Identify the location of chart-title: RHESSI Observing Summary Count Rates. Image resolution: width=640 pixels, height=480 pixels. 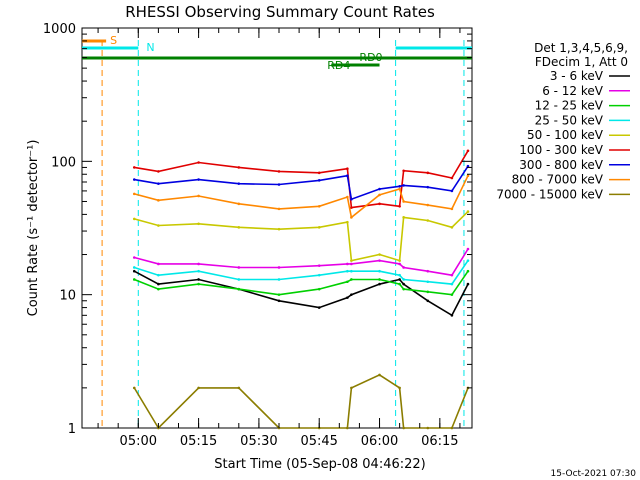
(280, 12).